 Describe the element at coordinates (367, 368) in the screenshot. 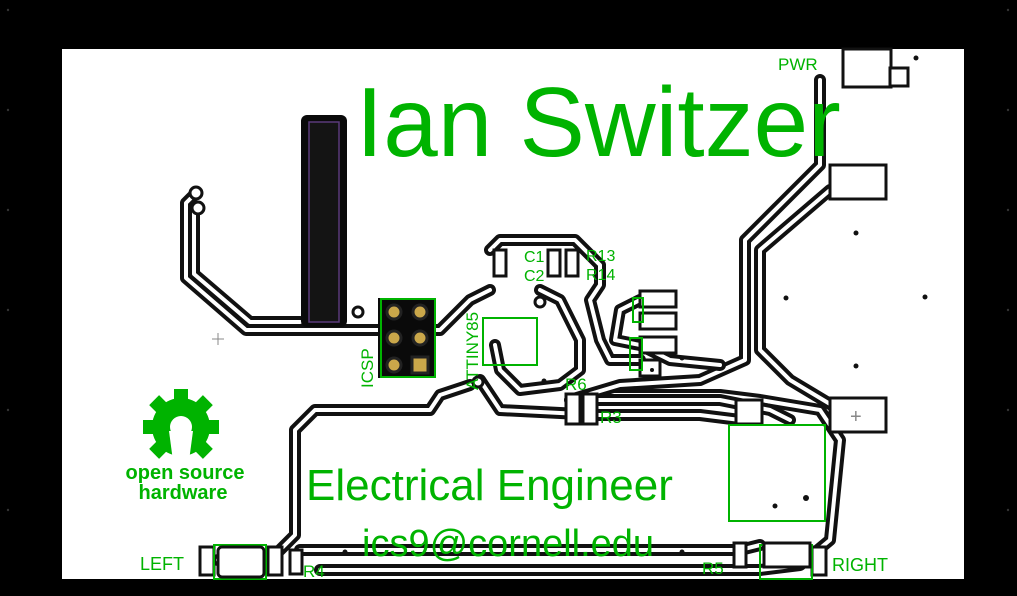

I see `label-icsp: ICSP` at that location.